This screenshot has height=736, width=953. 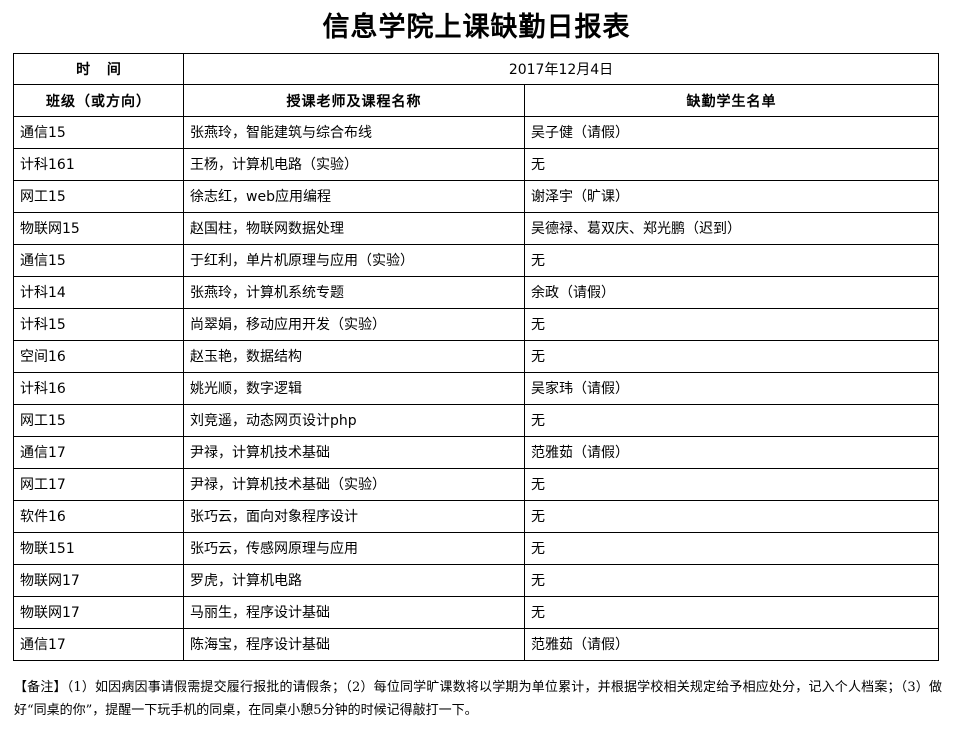 I want to click on table-row: 空间16 赵玉艳，数据结构无, so click(x=476, y=356).